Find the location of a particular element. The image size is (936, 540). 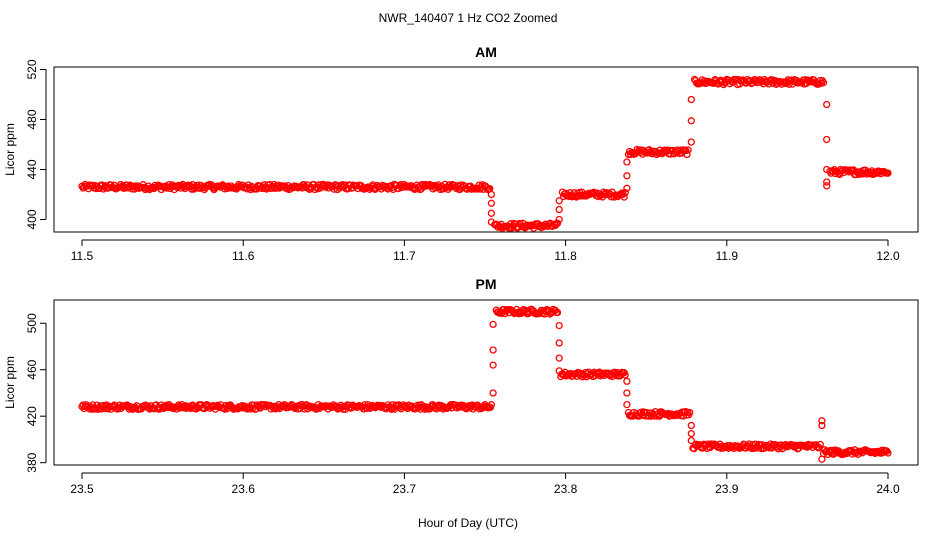

x-tick-label: 11.9 is located at coordinates (727, 256).